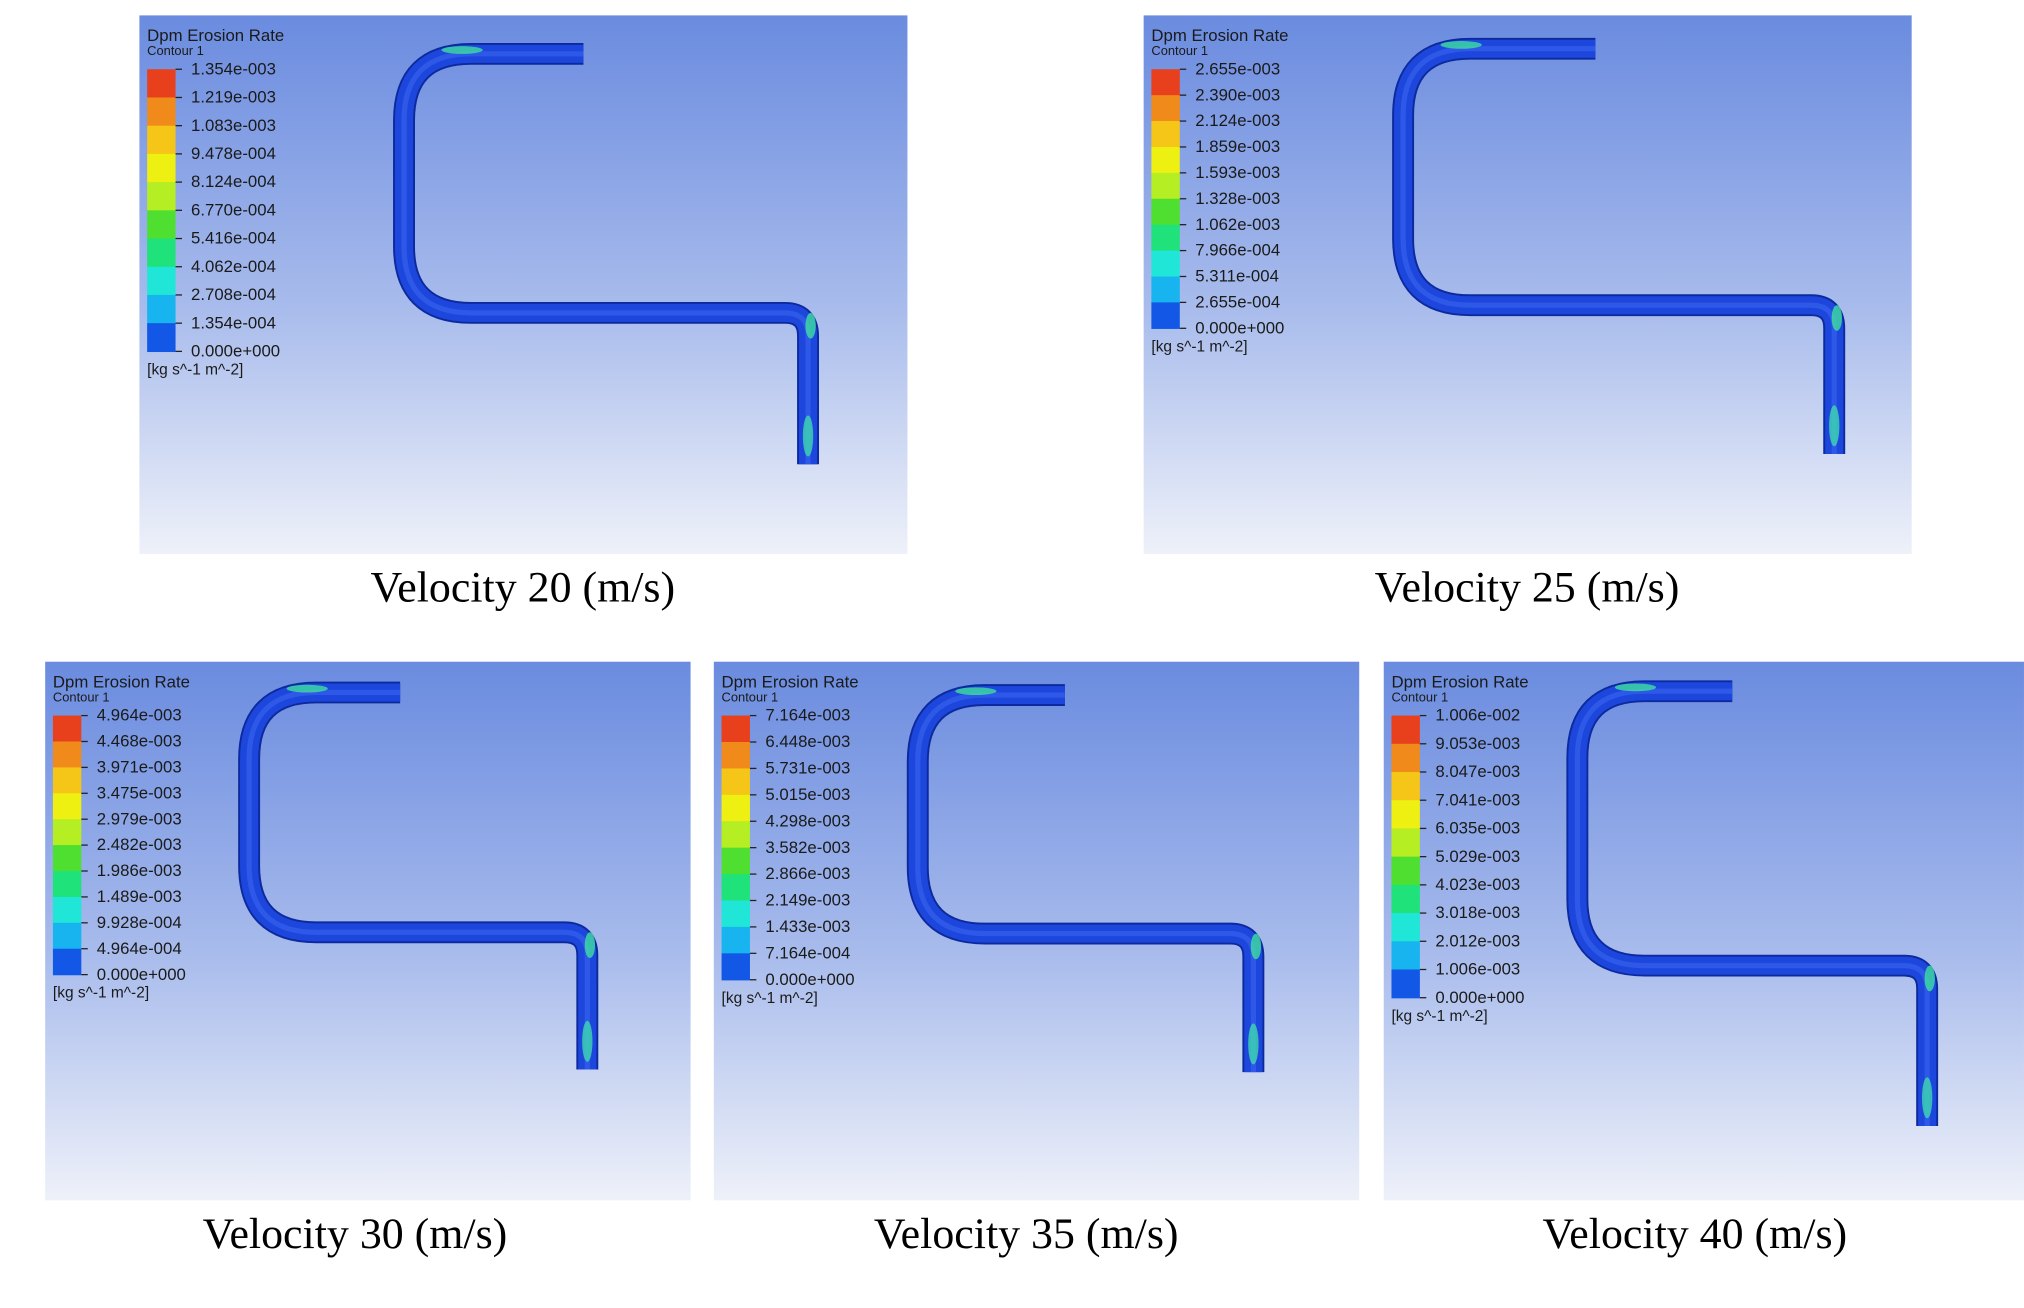  I want to click on legend-label: 8.124e-004, so click(233, 181).